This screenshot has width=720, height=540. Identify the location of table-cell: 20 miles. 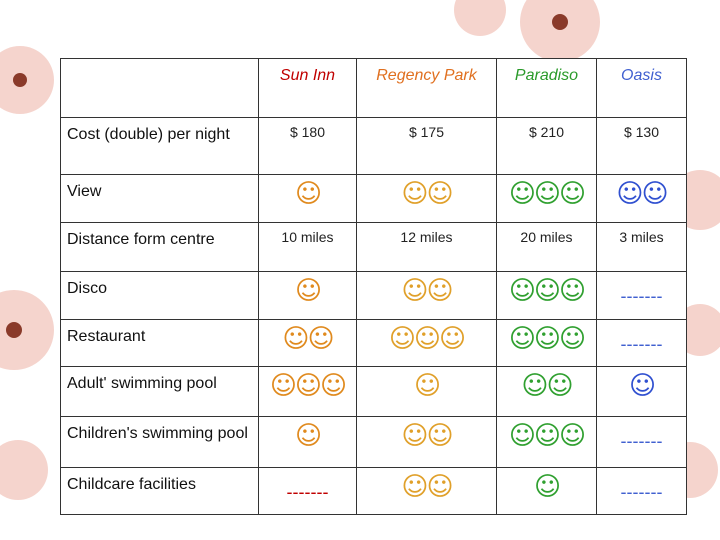
(546, 247).